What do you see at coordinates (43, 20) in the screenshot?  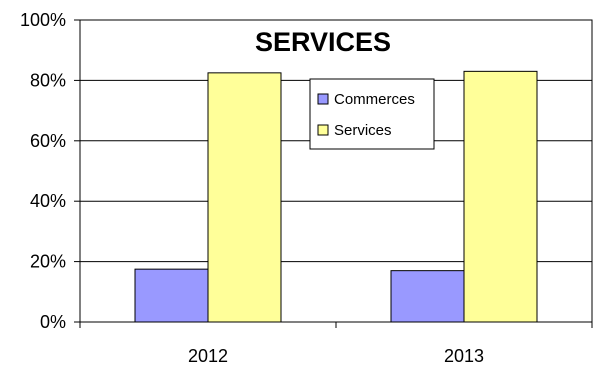 I see `y-tick-label: 100%` at bounding box center [43, 20].